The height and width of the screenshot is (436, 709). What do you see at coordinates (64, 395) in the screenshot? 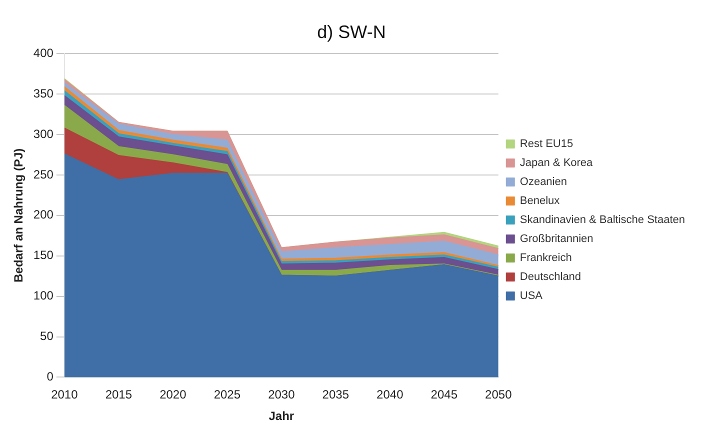
I see `x-tick-label: 2010` at bounding box center [64, 395].